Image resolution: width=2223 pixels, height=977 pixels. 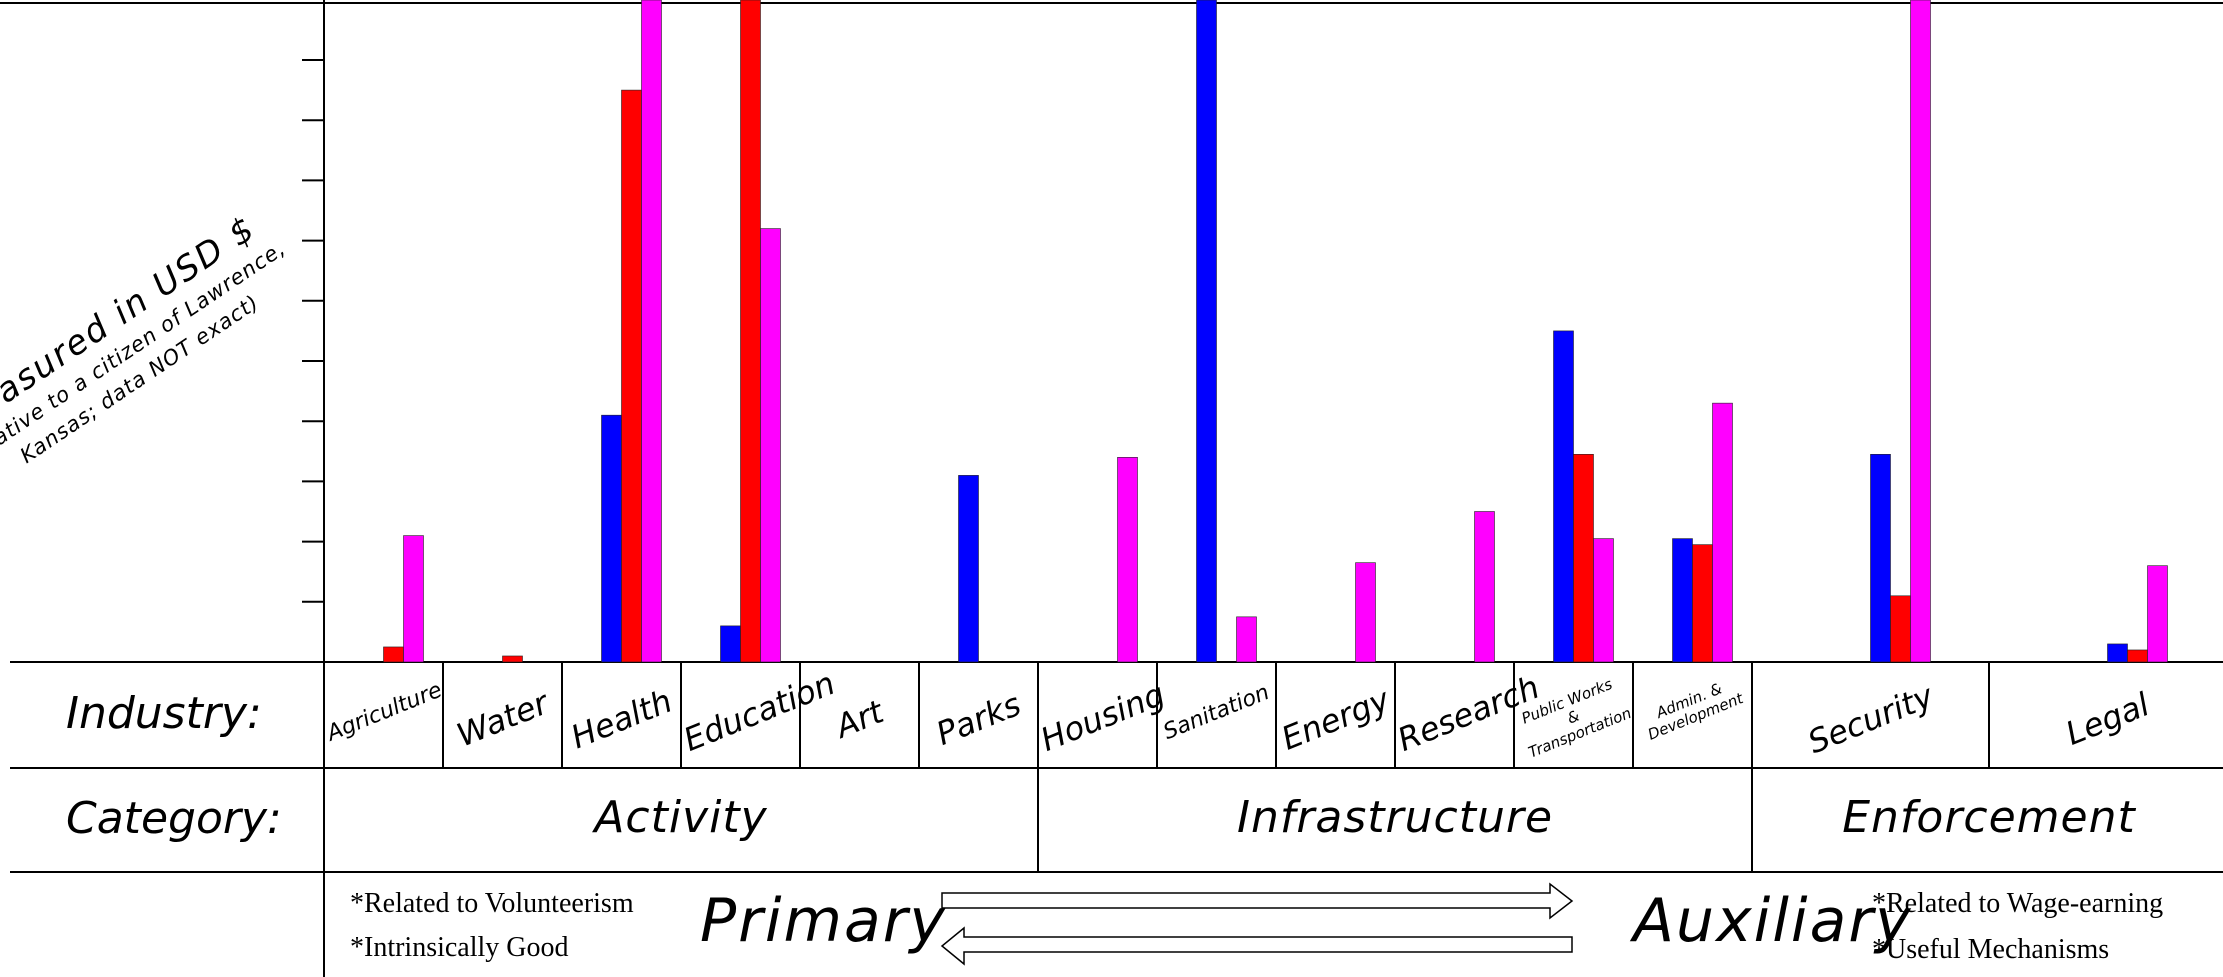 I want to click on right-arrow, so click(x=1257, y=901).